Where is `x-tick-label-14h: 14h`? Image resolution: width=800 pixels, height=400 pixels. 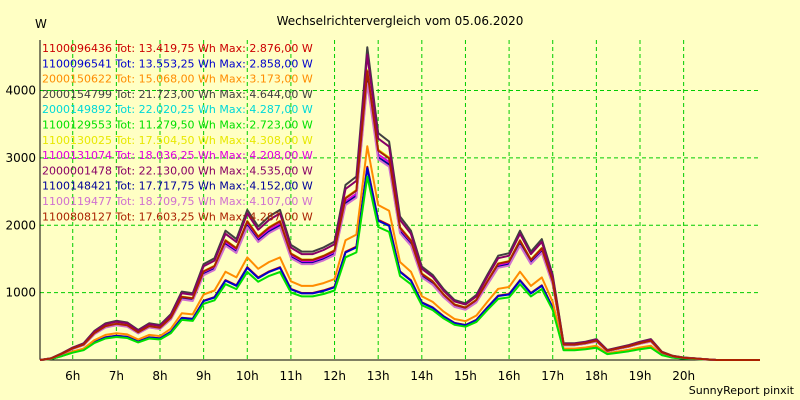
x-tick-label-14h: 14h is located at coordinates (421, 376).